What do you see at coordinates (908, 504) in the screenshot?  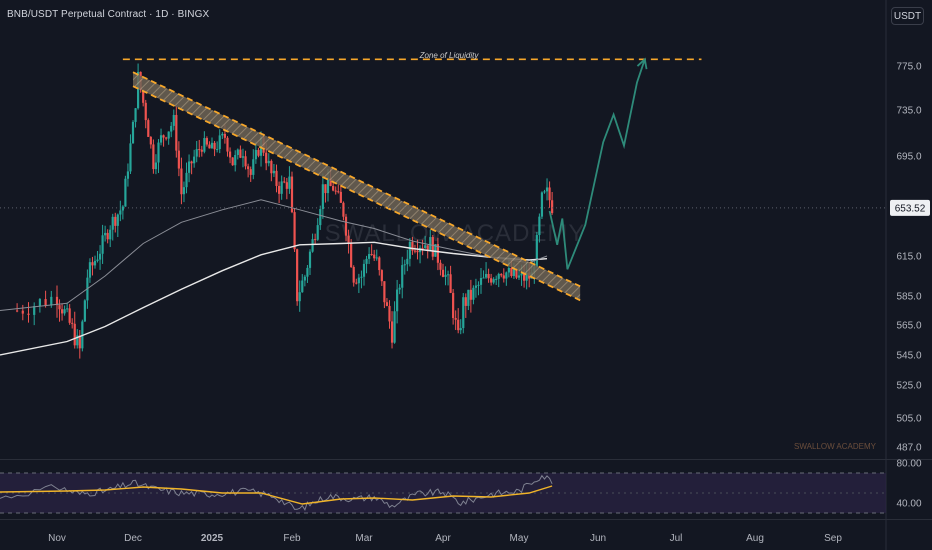 I see `rsi-tick-label: 40.00` at bounding box center [908, 504].